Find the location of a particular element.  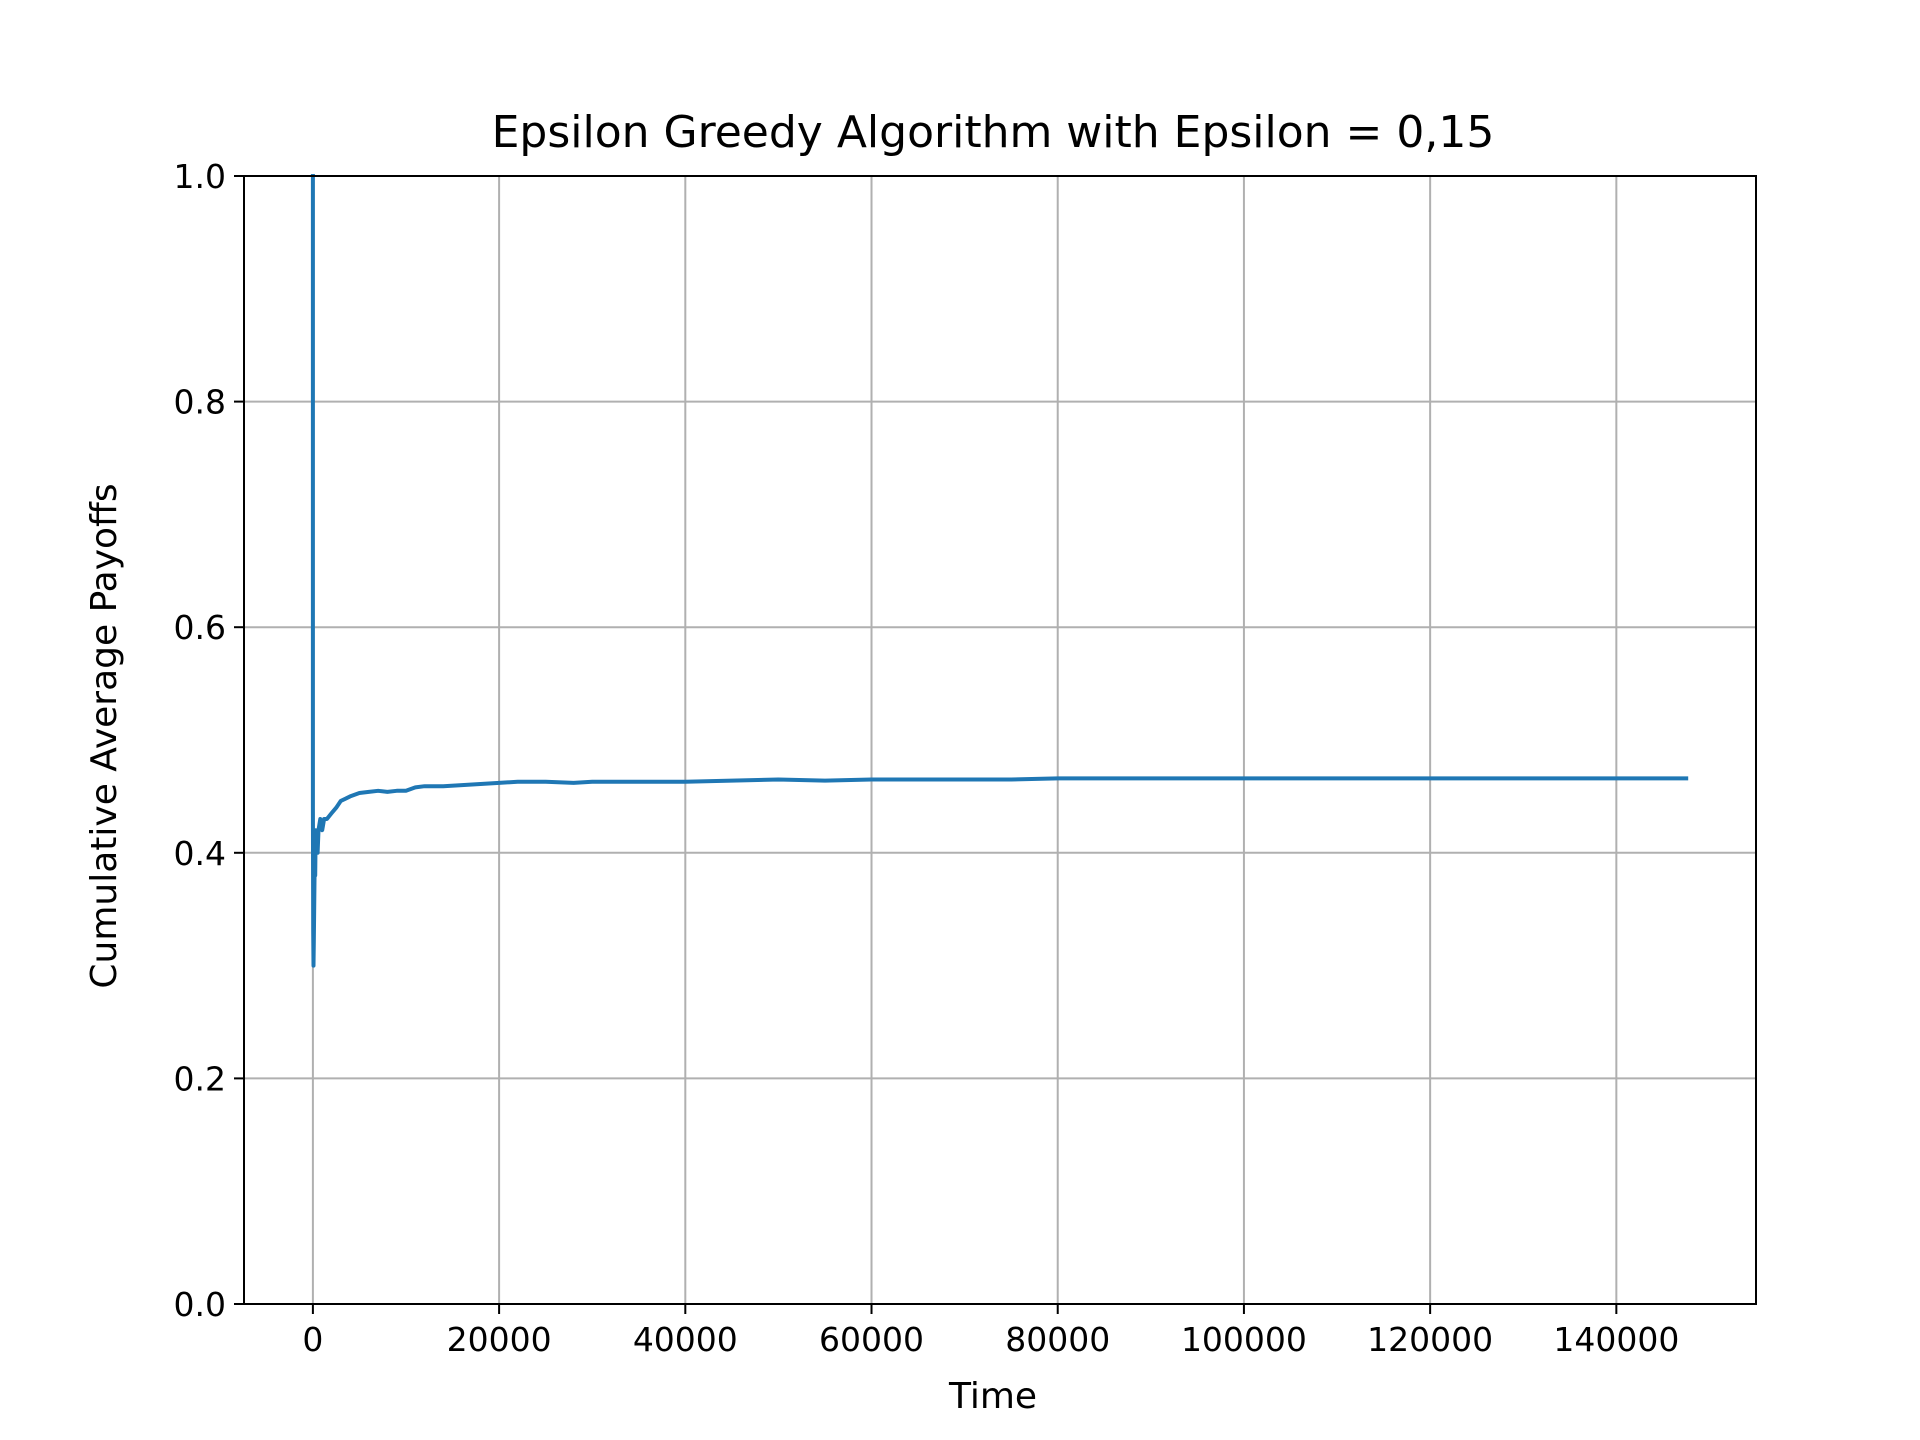

x-tick-label: 100000 is located at coordinates (1244, 1339).